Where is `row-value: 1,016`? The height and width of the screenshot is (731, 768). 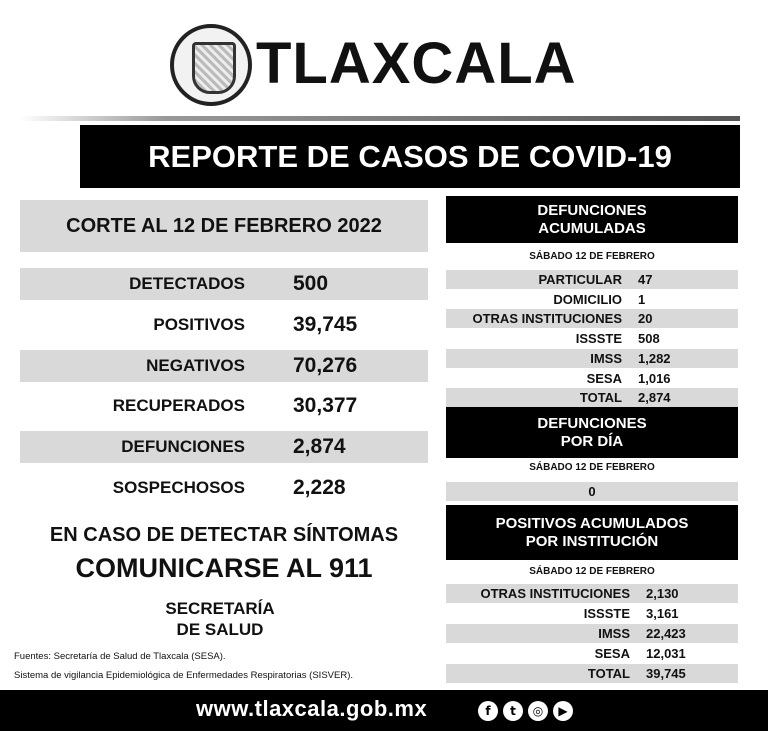
row-value: 1,016 is located at coordinates (654, 378).